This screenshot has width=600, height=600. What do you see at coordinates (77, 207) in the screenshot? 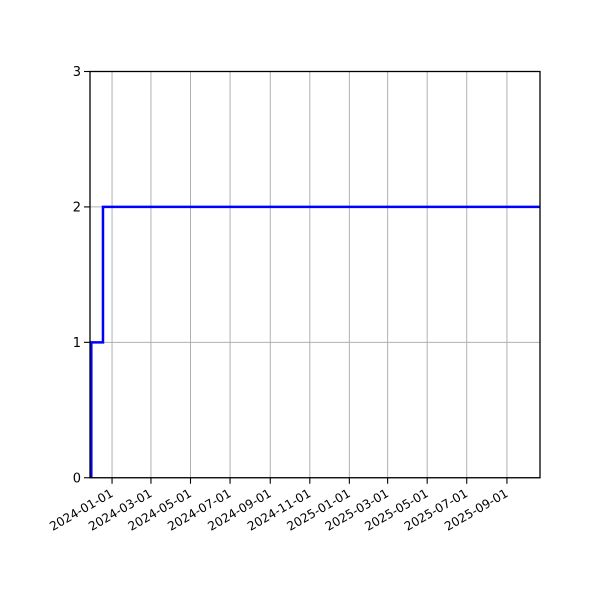
I see `y-tick-label: 2` at bounding box center [77, 207].